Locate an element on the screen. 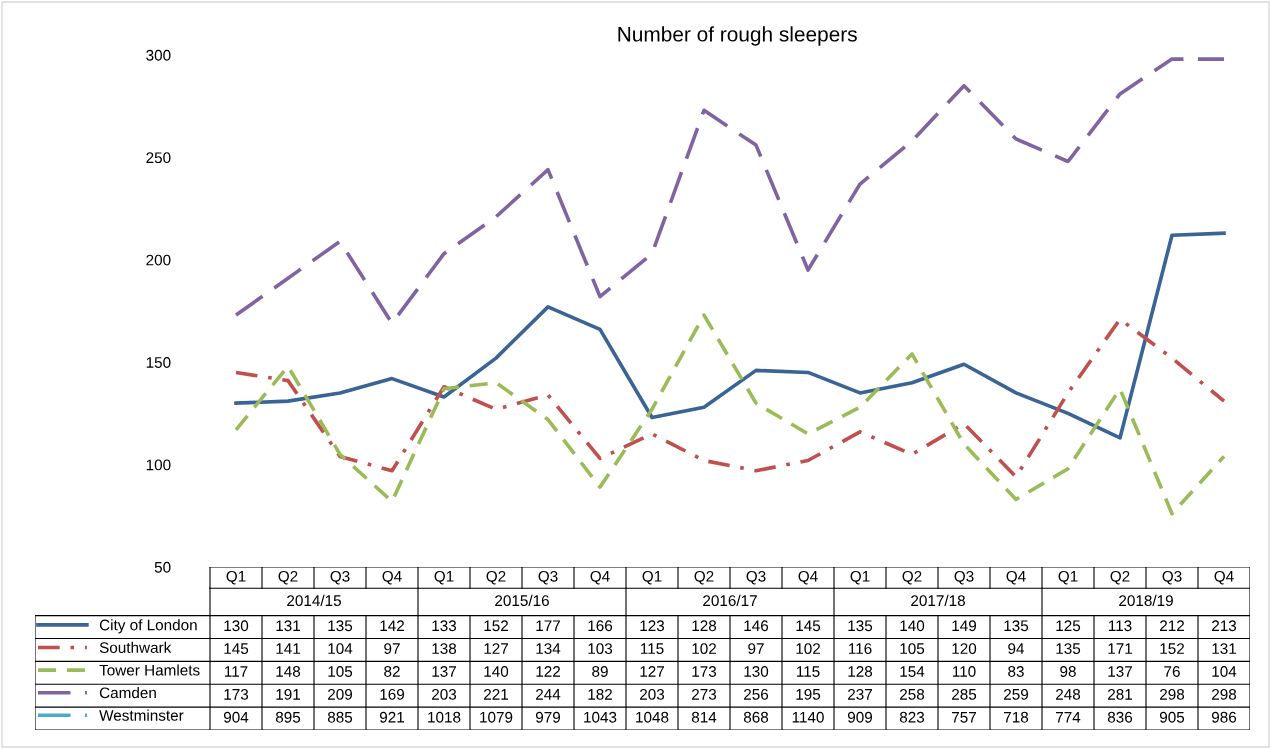 The height and width of the screenshot is (749, 1271). data-label: 221 is located at coordinates (496, 694).